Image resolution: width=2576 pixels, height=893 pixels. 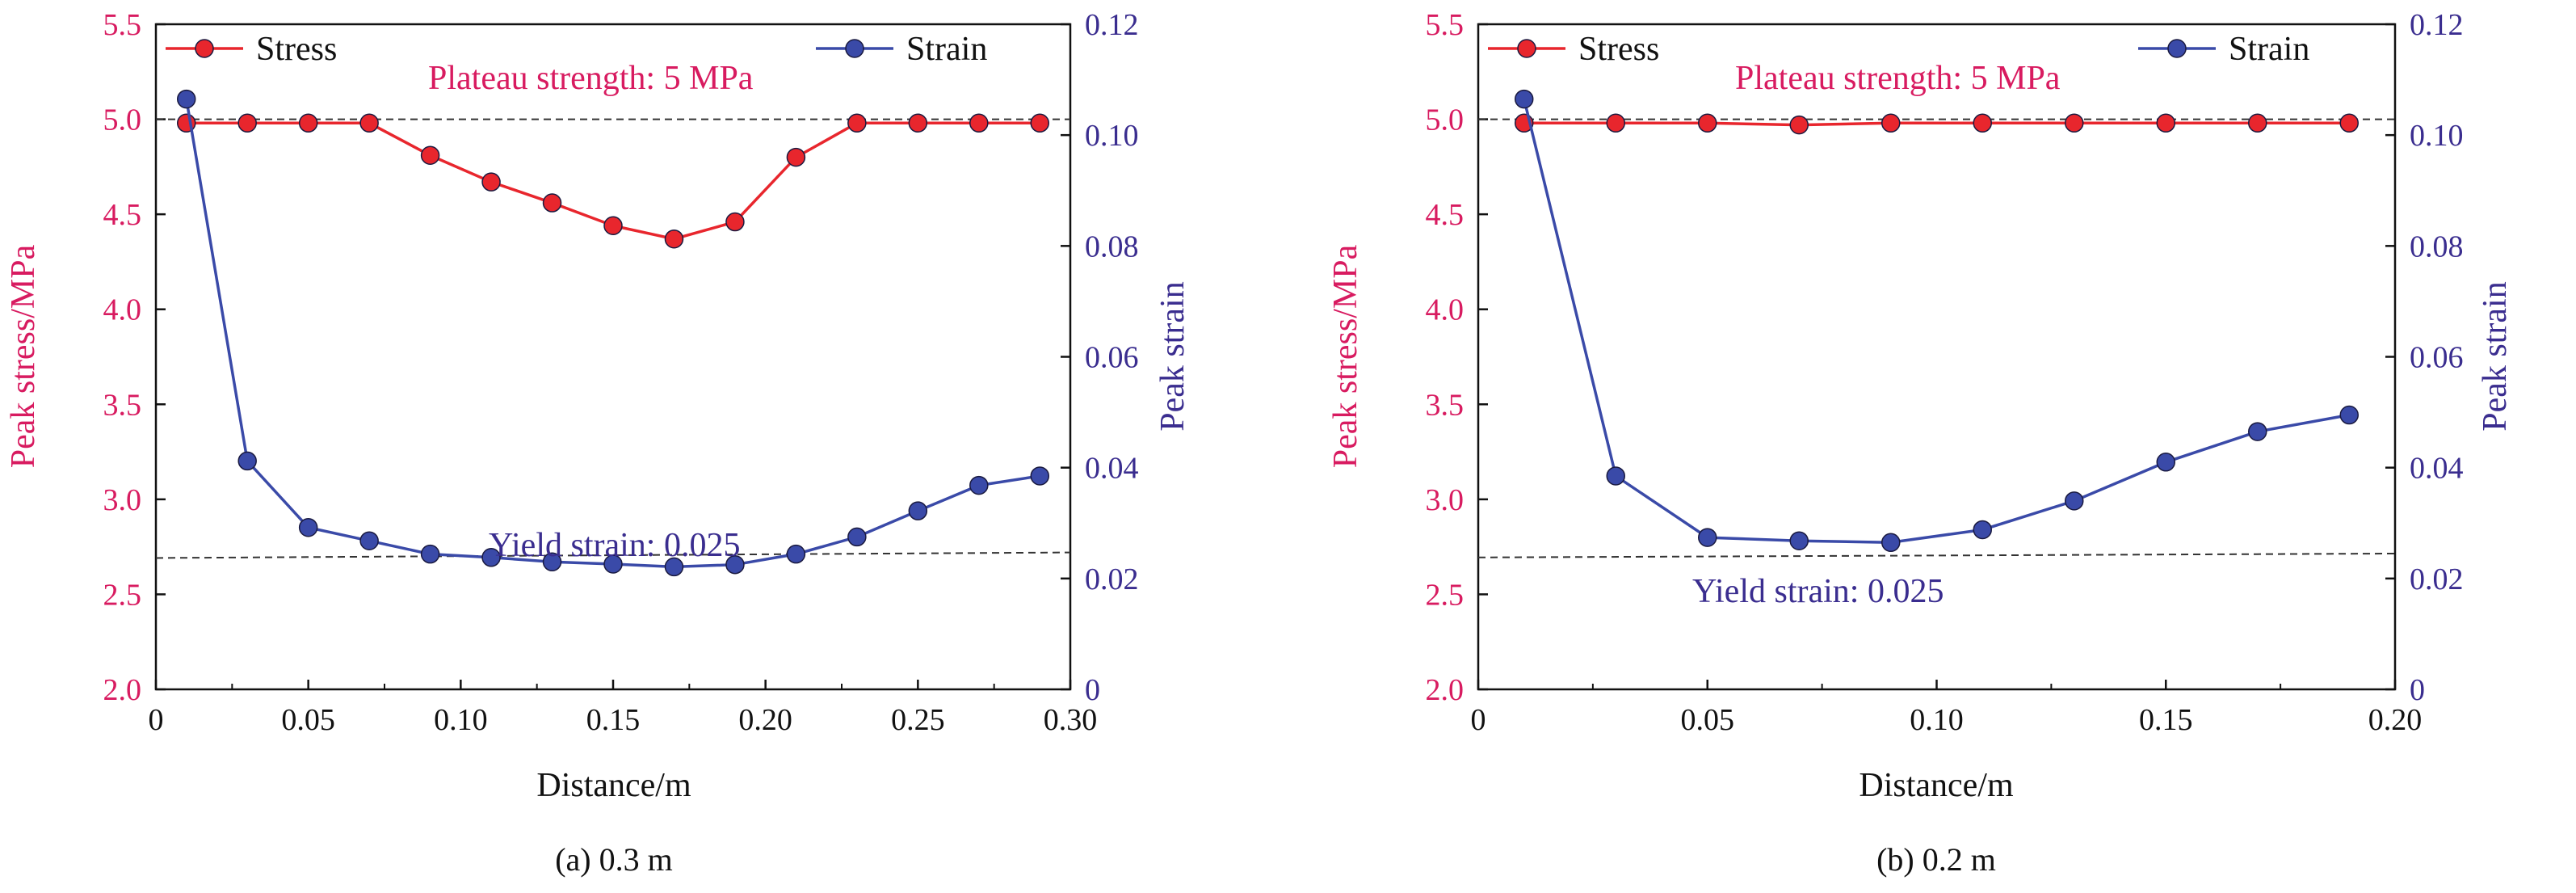 What do you see at coordinates (122, 310) in the screenshot?
I see `y-left-tick-label: 4.0` at bounding box center [122, 310].